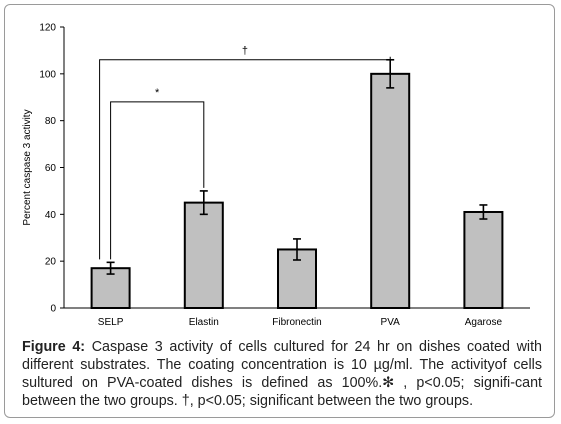 The image size is (561, 424). I want to click on x-tick-label: Agarose, so click(484, 322).